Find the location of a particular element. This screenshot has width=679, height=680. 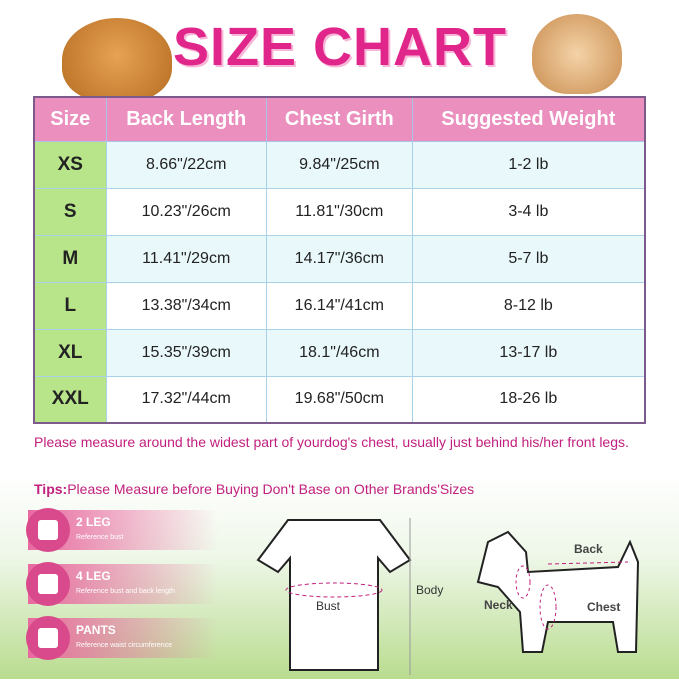

table-row: S 10.23"/26cm 11.81"/30cm 3-4 lb is located at coordinates (339, 211).